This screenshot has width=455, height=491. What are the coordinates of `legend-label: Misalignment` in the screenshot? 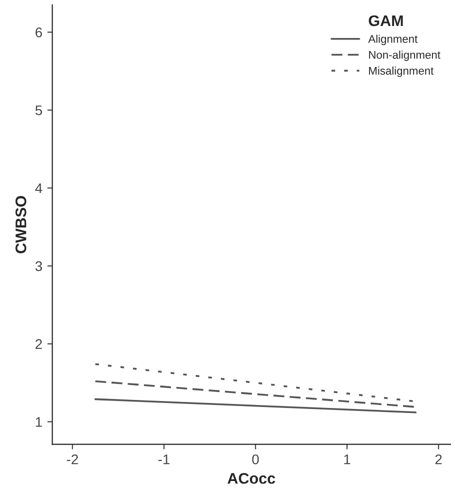 It's located at (401, 71).